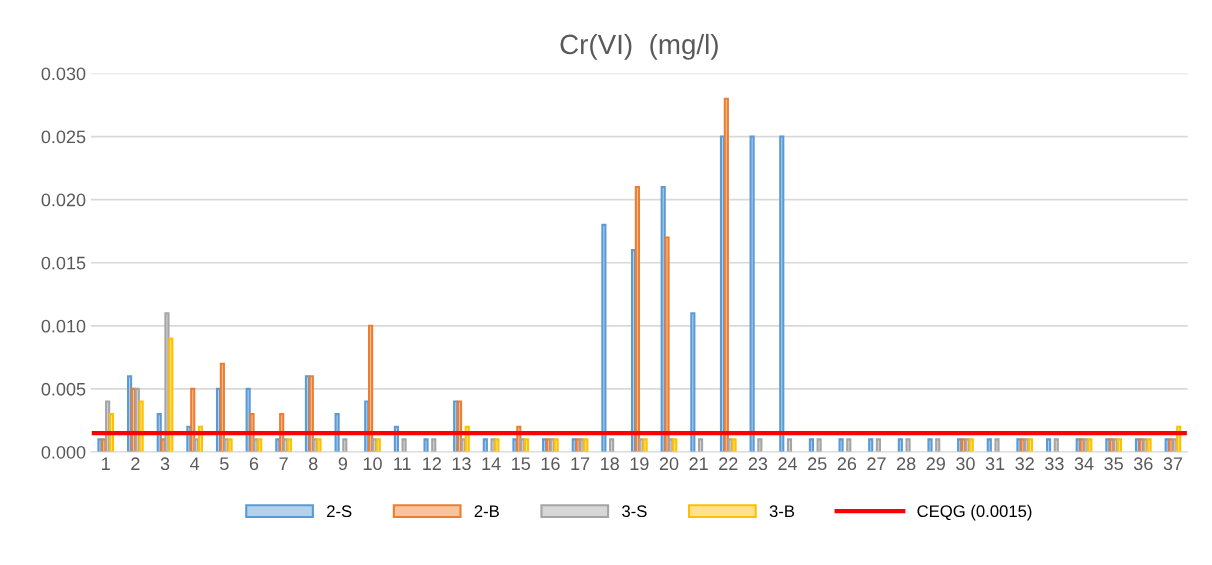  I want to click on x-tick-label: 23, so click(758, 464).